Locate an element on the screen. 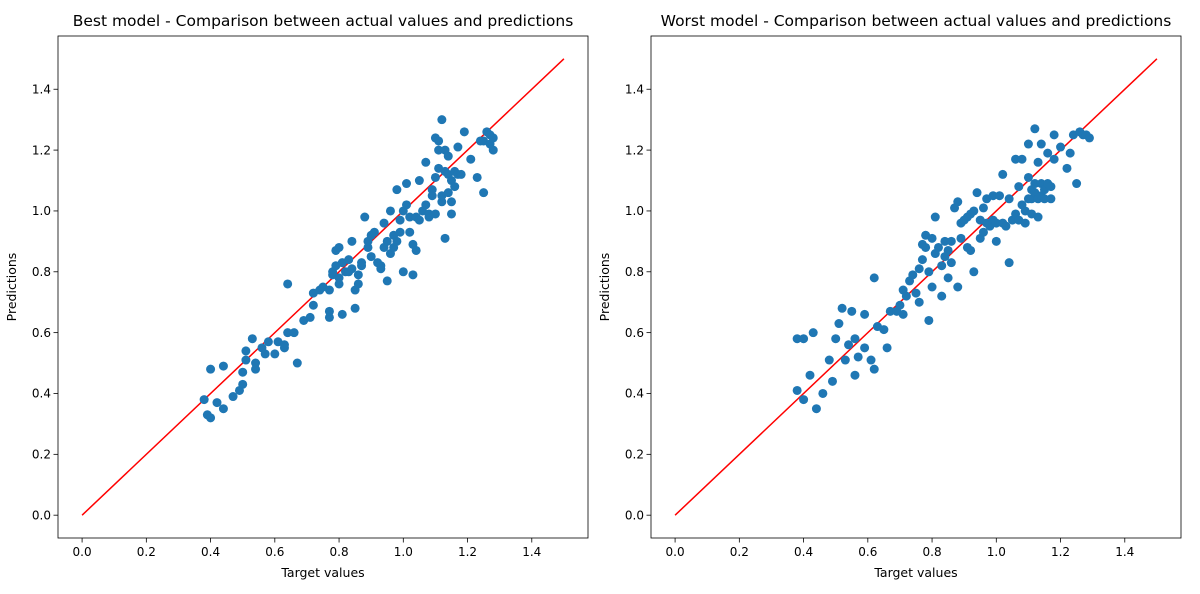 This screenshot has height=594, width=1200. best-model-y-tick-label: 0.6 is located at coordinates (41, 333).